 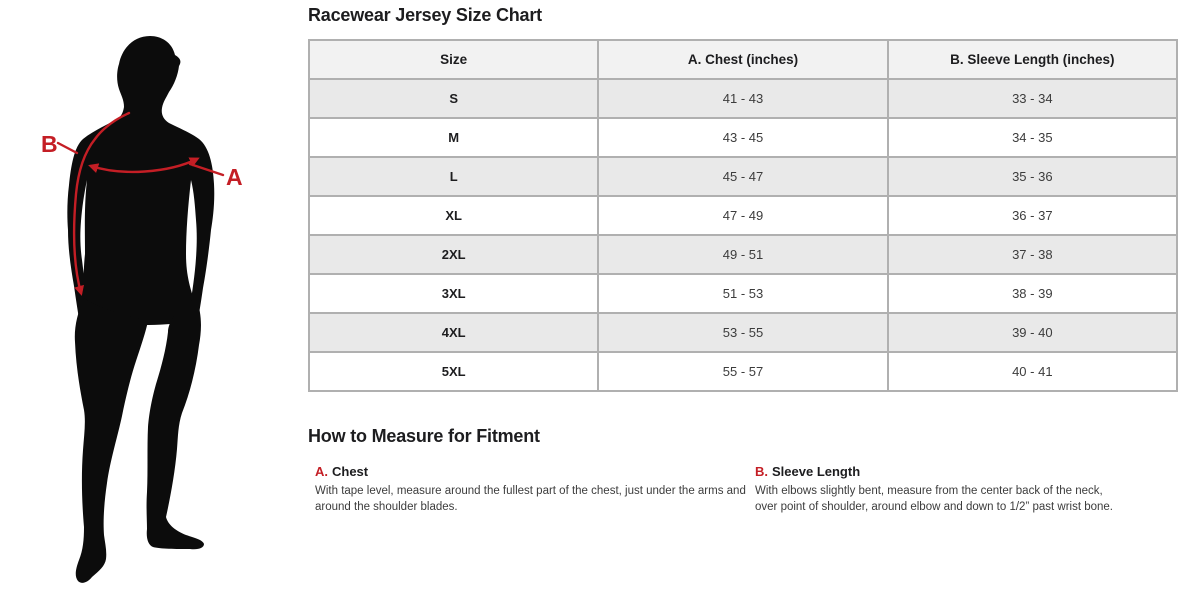 I want to click on size-cell: 5XL, so click(x=453, y=371).